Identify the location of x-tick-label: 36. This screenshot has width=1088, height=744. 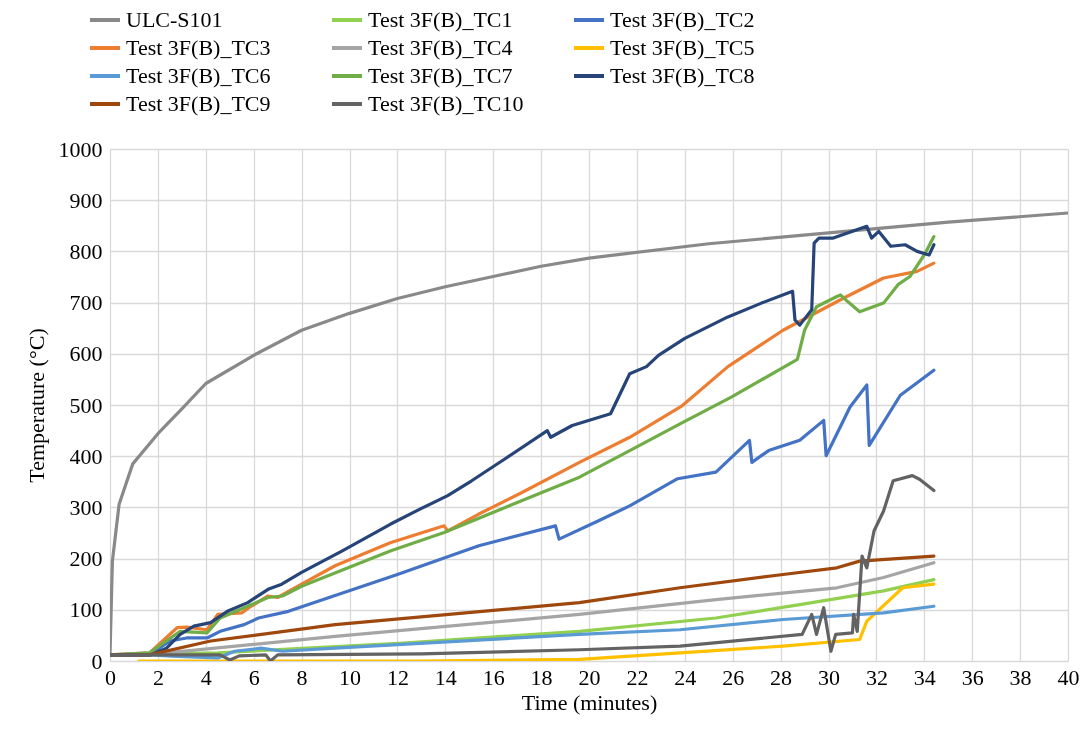
(972, 677).